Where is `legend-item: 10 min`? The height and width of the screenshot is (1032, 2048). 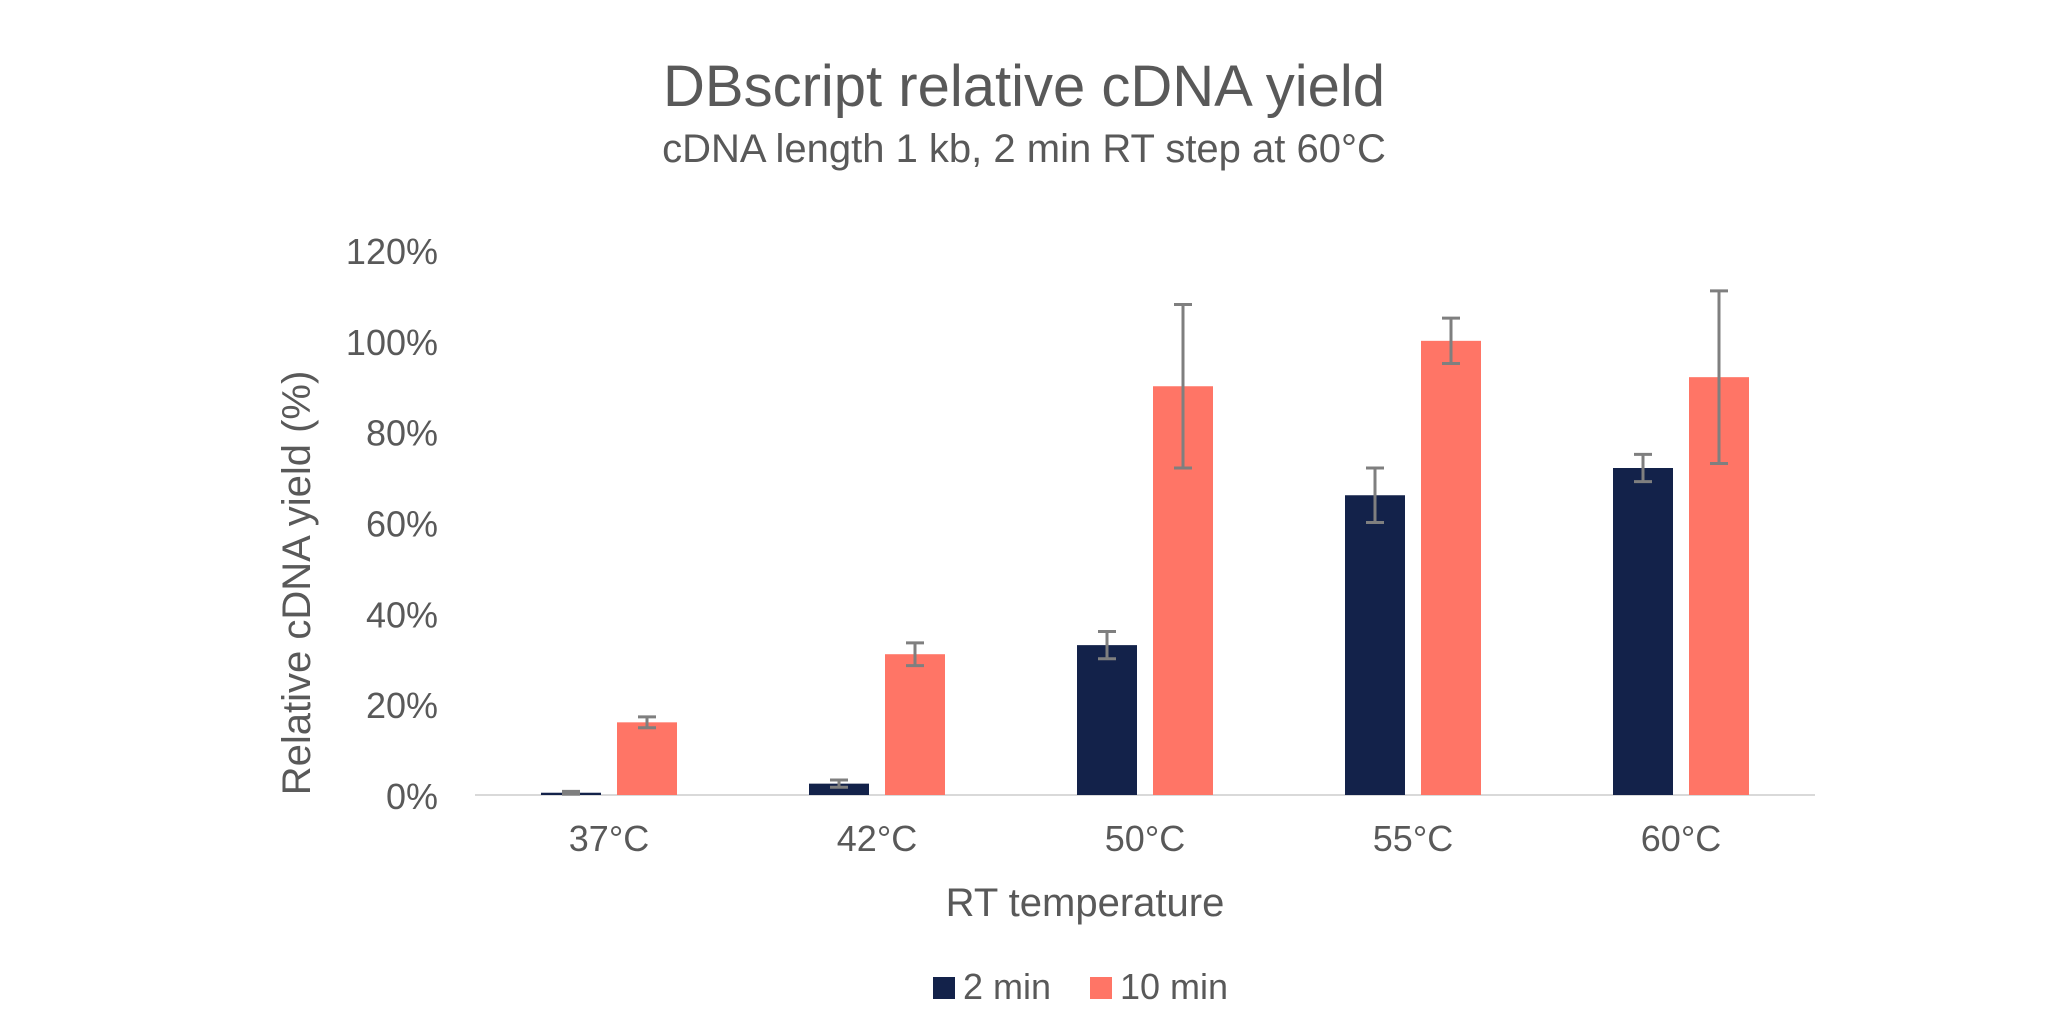
legend-item: 10 min is located at coordinates (1159, 986).